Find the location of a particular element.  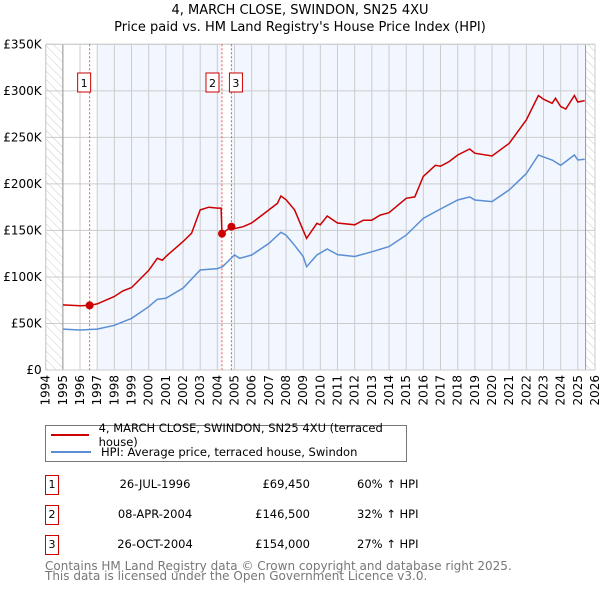

x-tick-label: 2006 is located at coordinates (252, 390).